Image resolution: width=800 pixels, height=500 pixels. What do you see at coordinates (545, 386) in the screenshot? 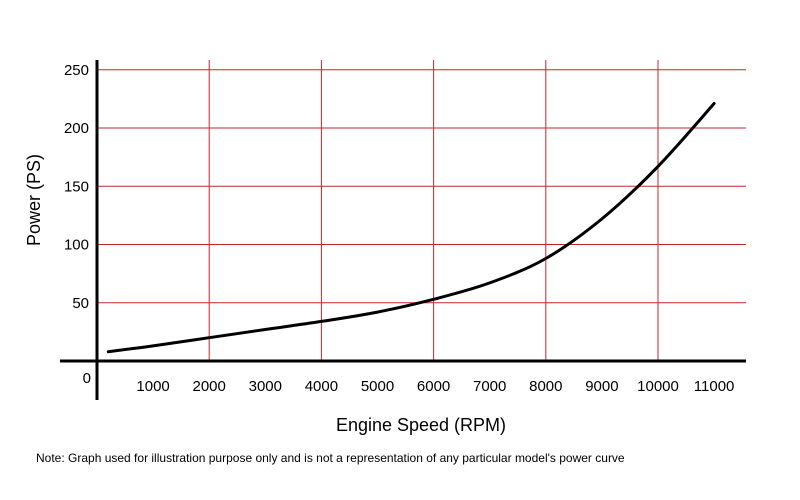
I see `x-tick-label-8000: 8000` at bounding box center [545, 386].